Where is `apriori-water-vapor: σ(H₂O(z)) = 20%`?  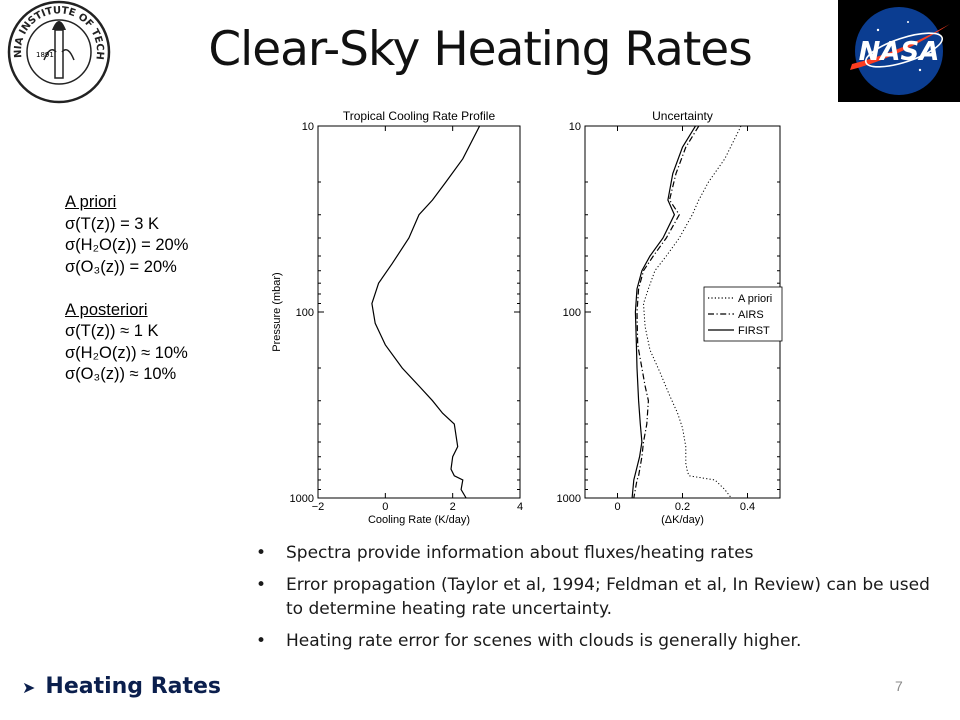 apriori-water-vapor: σ(H₂O(z)) = 20% is located at coordinates (127, 245).